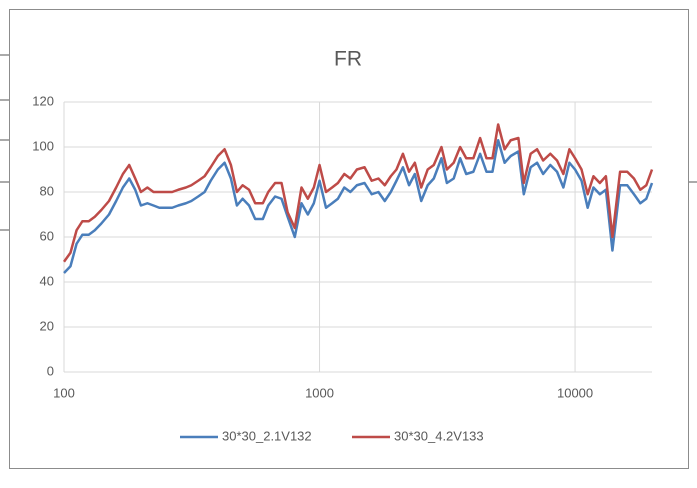 The width and height of the screenshot is (697, 488). What do you see at coordinates (50, 370) in the screenshot?
I see `y-tick-label: 0` at bounding box center [50, 370].